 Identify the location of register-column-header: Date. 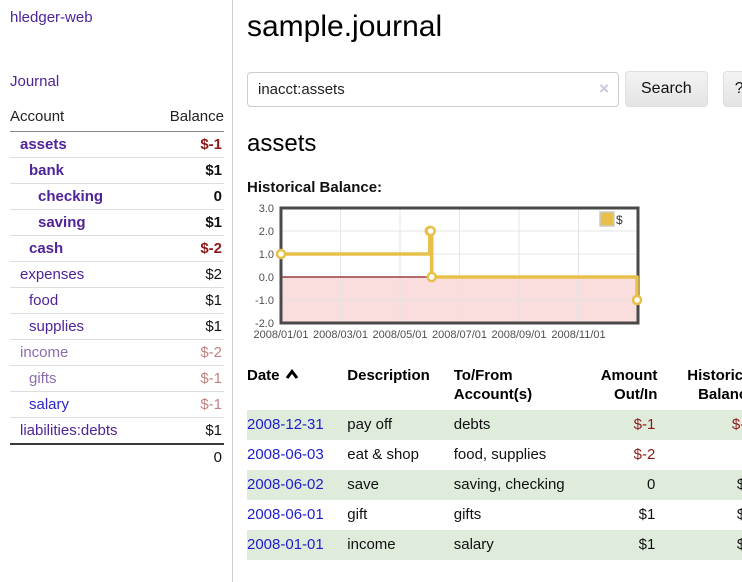
(297, 388).